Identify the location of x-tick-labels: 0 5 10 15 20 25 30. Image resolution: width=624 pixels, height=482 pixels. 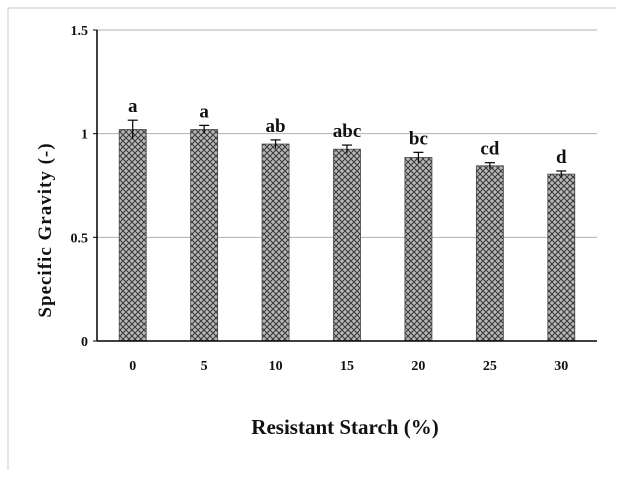
(348, 366).